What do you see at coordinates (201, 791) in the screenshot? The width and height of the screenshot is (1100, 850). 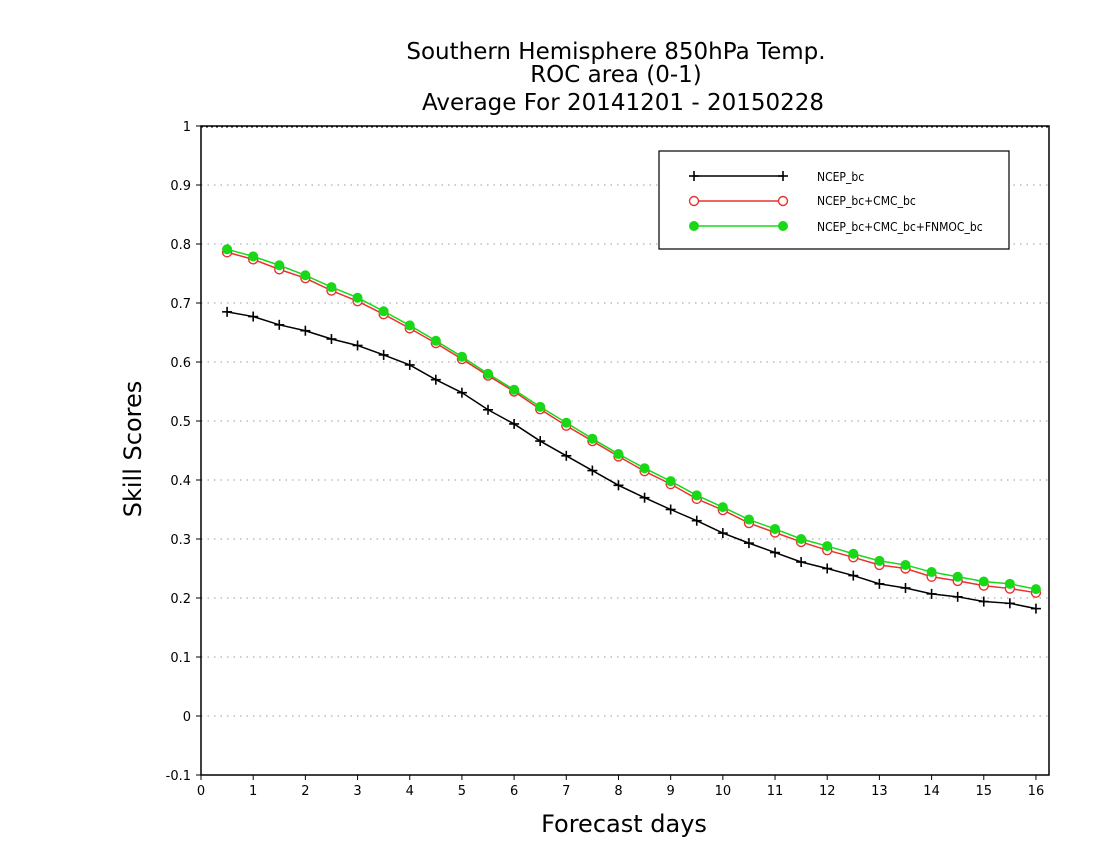 I see `x-tick-label: 0` at bounding box center [201, 791].